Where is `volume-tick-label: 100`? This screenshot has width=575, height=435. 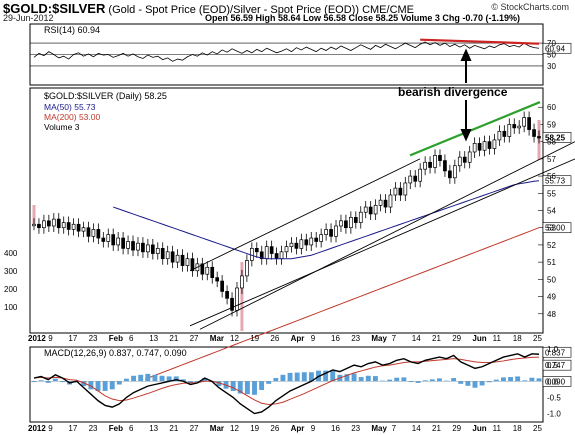
volume-tick-label: 100 is located at coordinates (11, 307).